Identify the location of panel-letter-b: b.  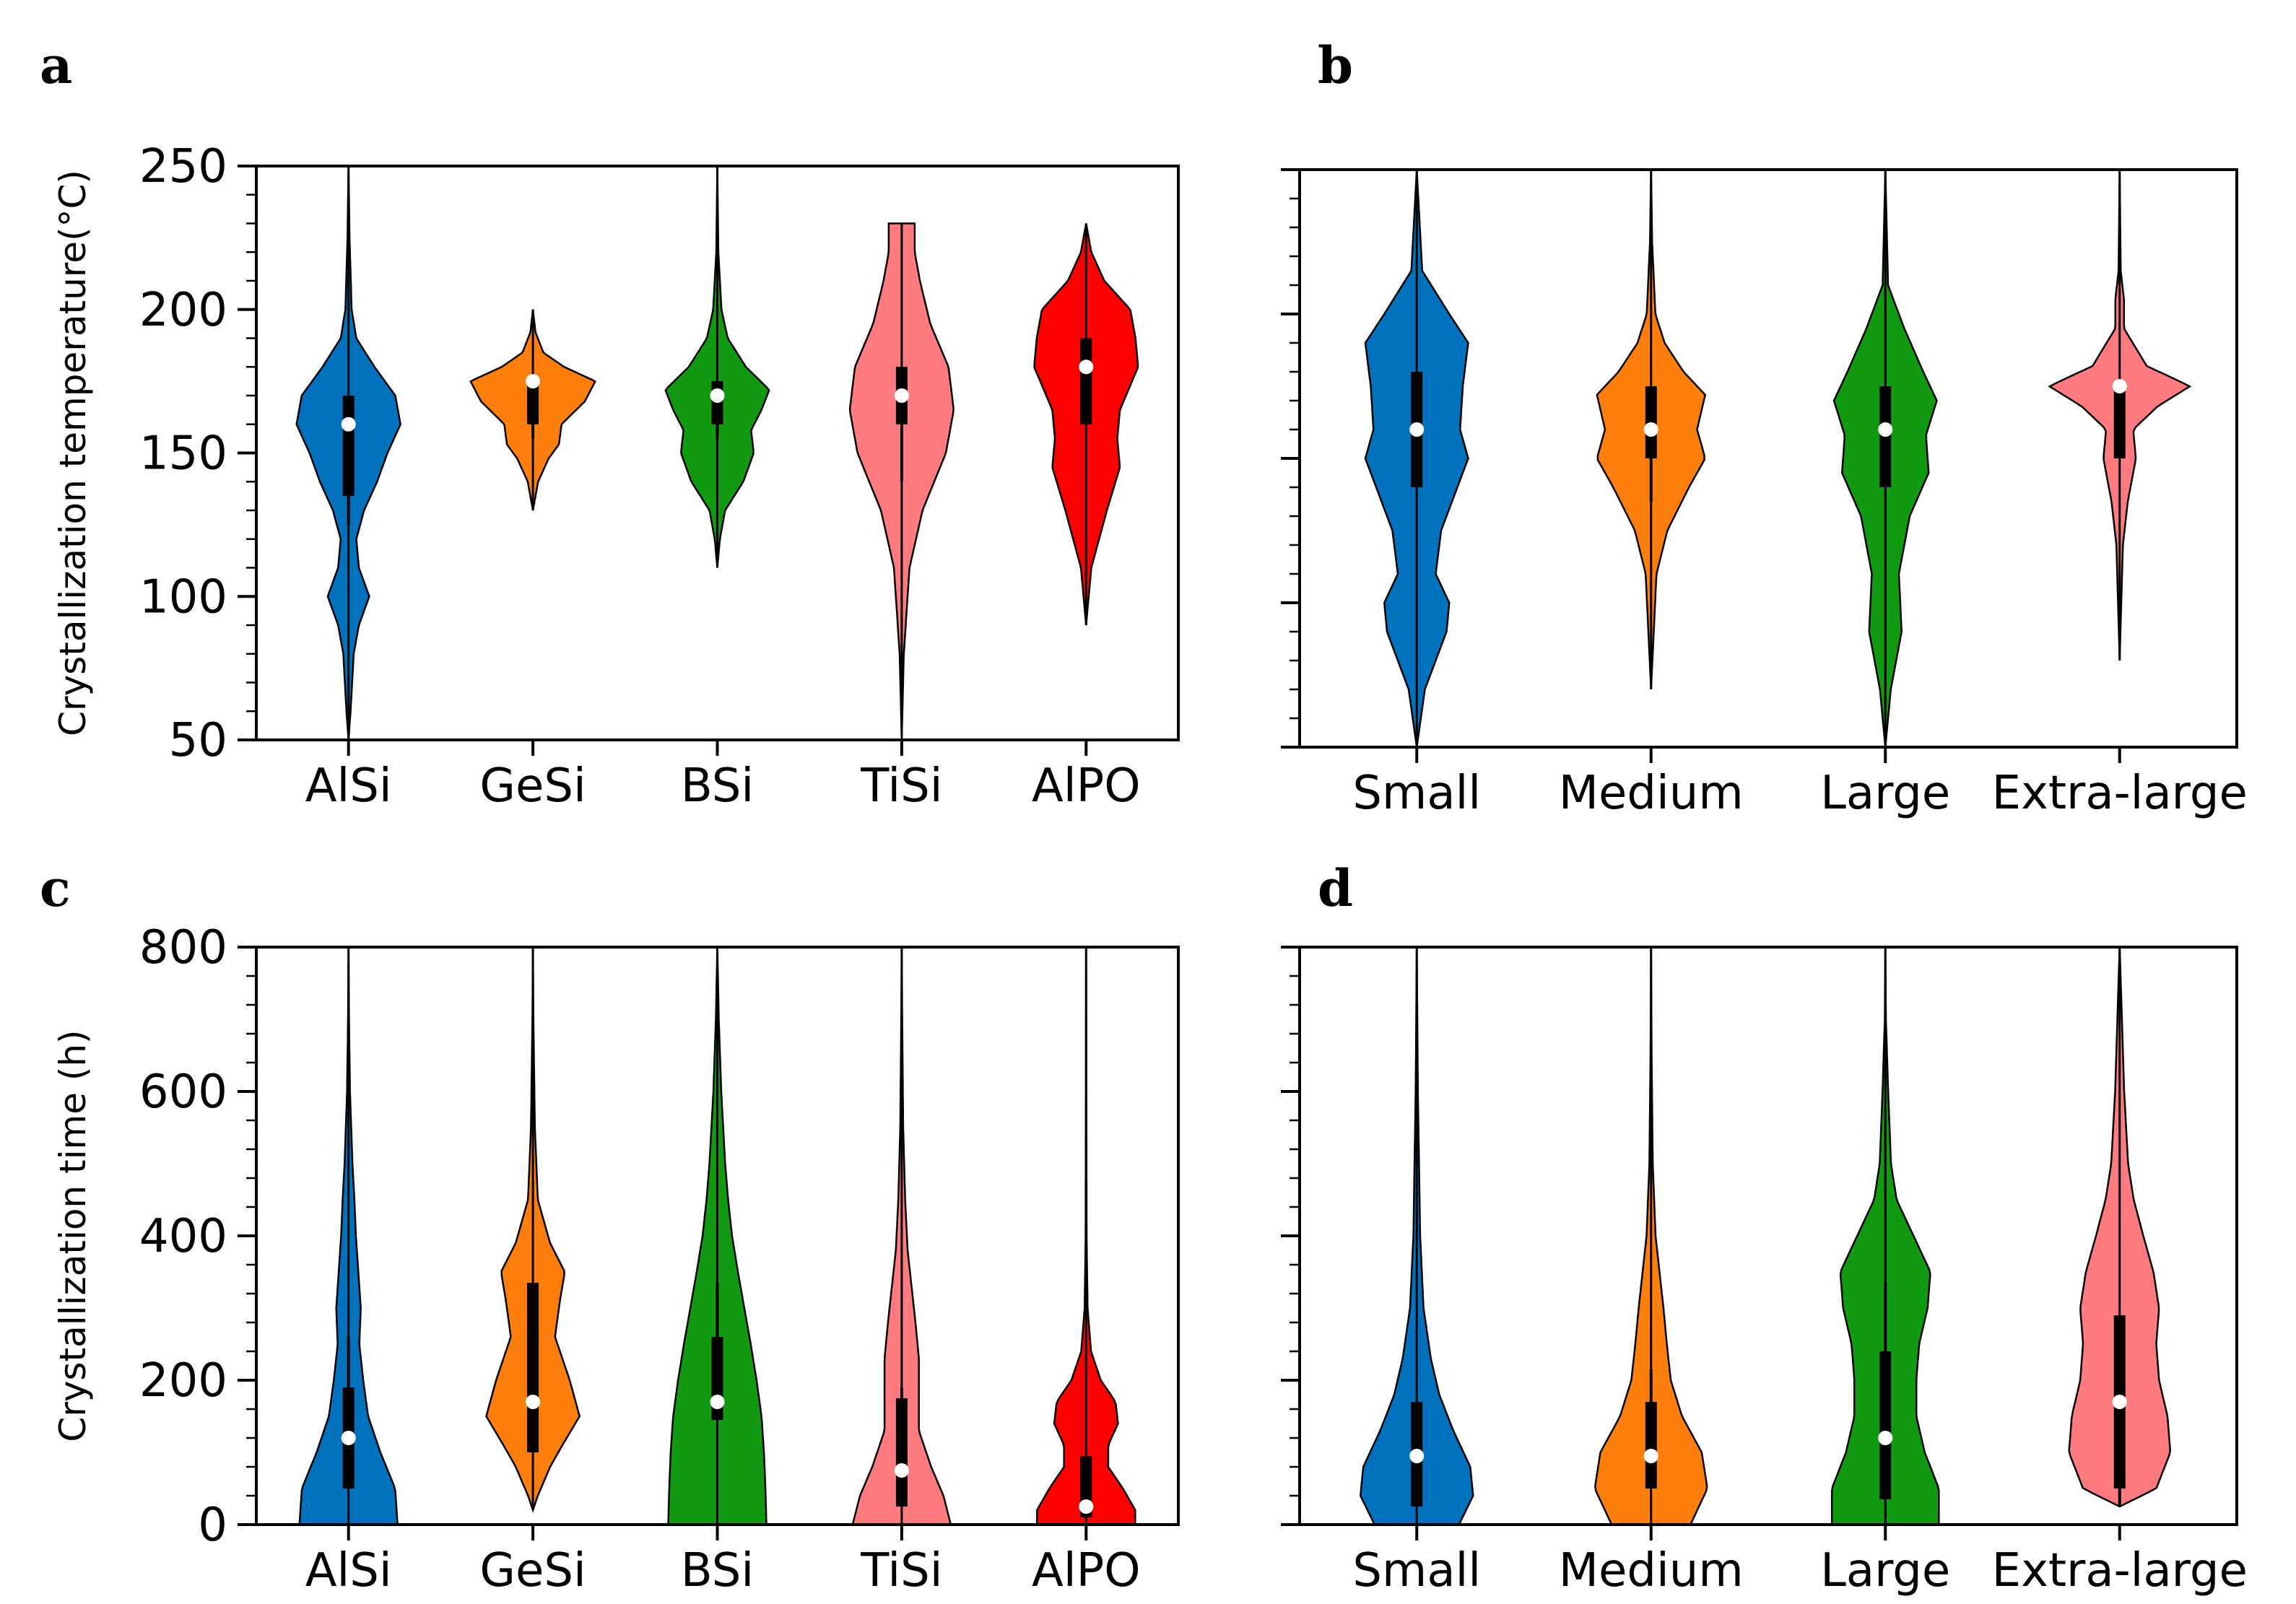
(1335, 65).